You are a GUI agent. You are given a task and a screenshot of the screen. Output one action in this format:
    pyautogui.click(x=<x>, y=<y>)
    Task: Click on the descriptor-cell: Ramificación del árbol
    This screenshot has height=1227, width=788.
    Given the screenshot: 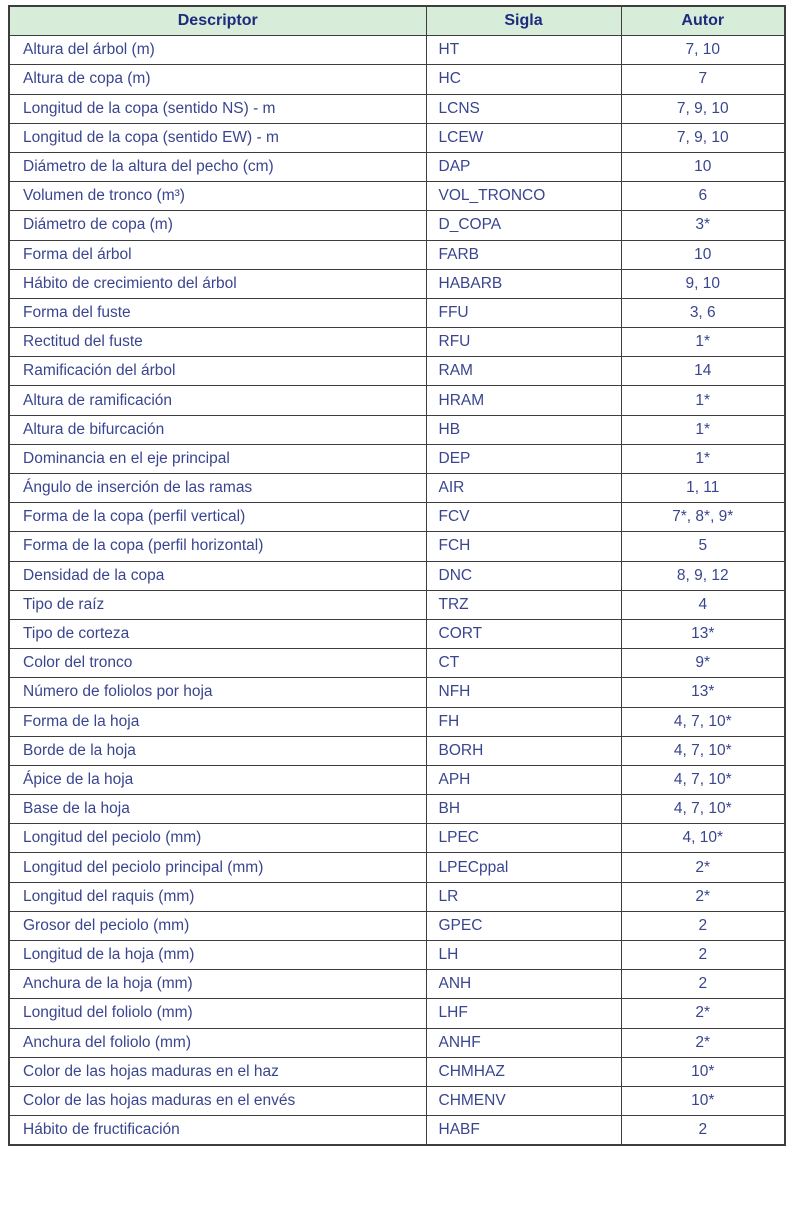 What is the action you would take?
    pyautogui.click(x=217, y=371)
    